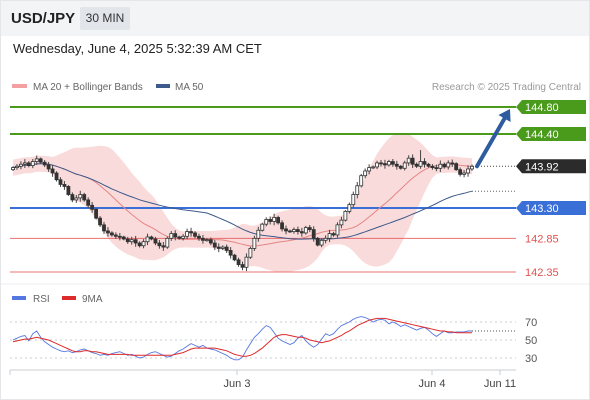 Image resolution: width=590 pixels, height=400 pixels. I want to click on rsi-ma-legend-label: 9MA, so click(92, 299).